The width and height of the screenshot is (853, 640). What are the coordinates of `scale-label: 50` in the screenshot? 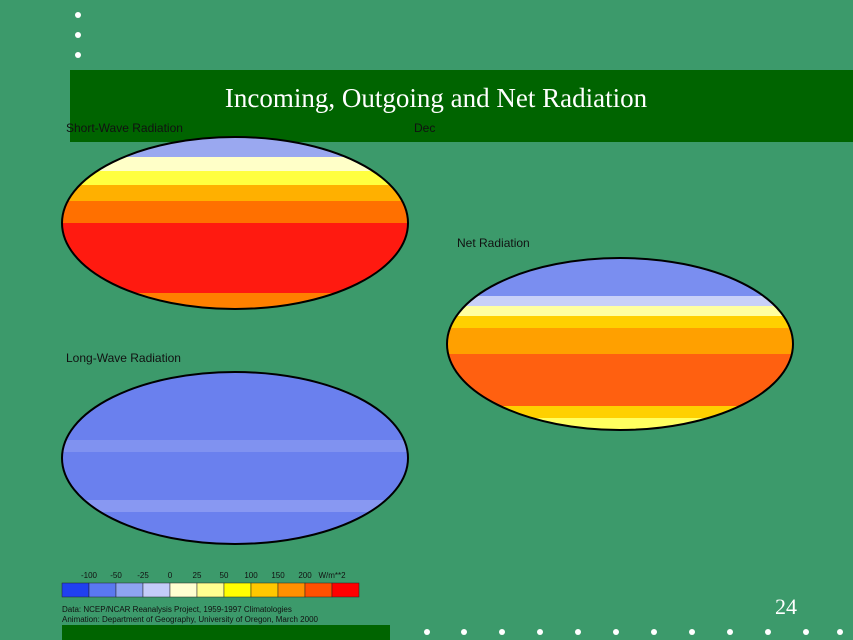 It's located at (224, 575).